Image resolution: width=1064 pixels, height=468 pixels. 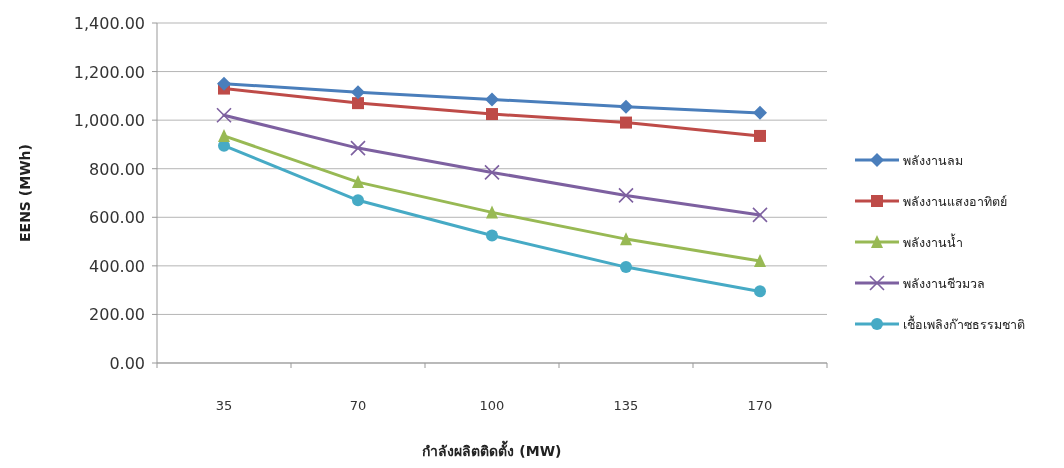 I want to click on legend-label: พลังงานชีวมวล, so click(x=944, y=283).